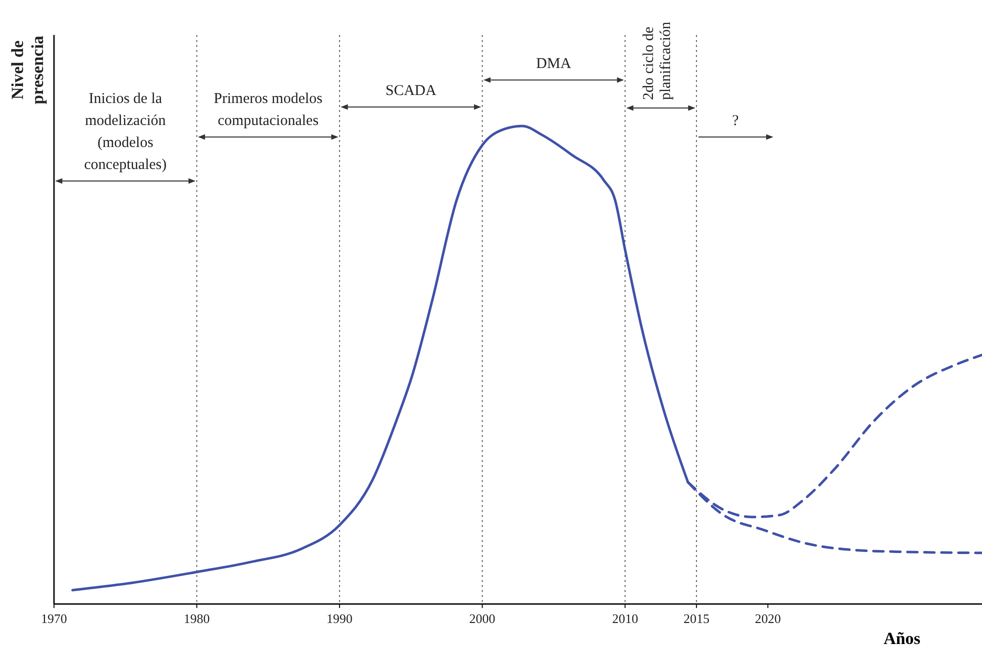 The image size is (982, 650). I want to click on x-tick-label: 2020, so click(767, 618).